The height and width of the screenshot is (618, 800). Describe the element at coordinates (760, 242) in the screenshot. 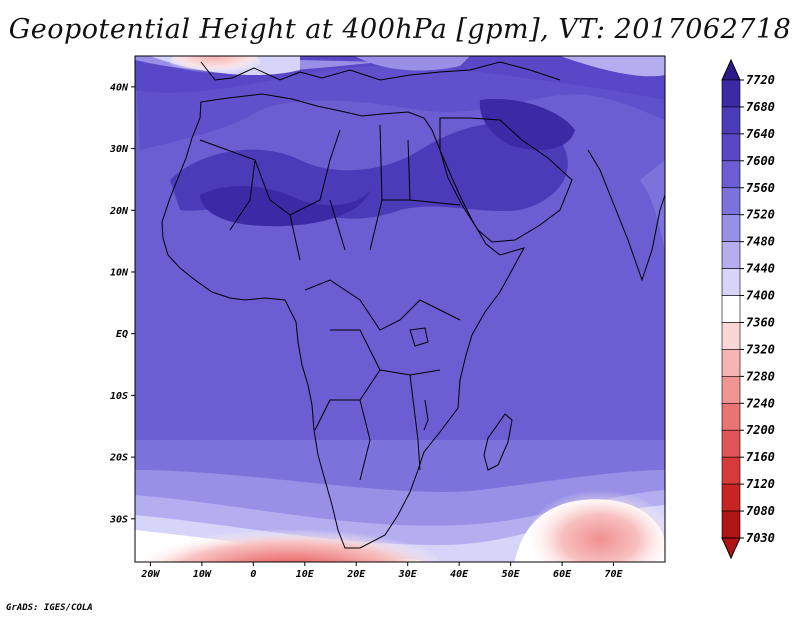

I see `colorbar-label: 7480` at that location.